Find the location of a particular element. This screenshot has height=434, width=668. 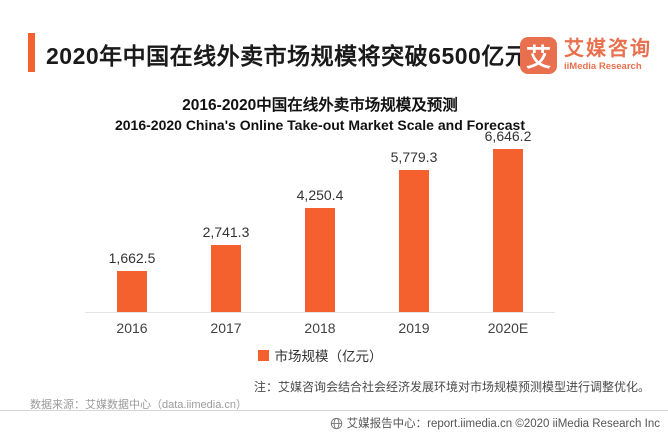

chart-legend: 市场规模（亿元） is located at coordinates (320, 355).